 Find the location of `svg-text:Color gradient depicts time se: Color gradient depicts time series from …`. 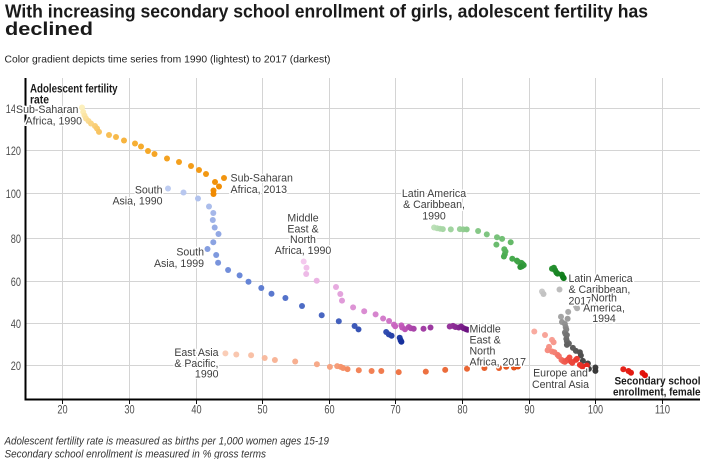

svg-text:Color gradient depicts time se: Color gradient depicts time series from … is located at coordinates (168, 60).